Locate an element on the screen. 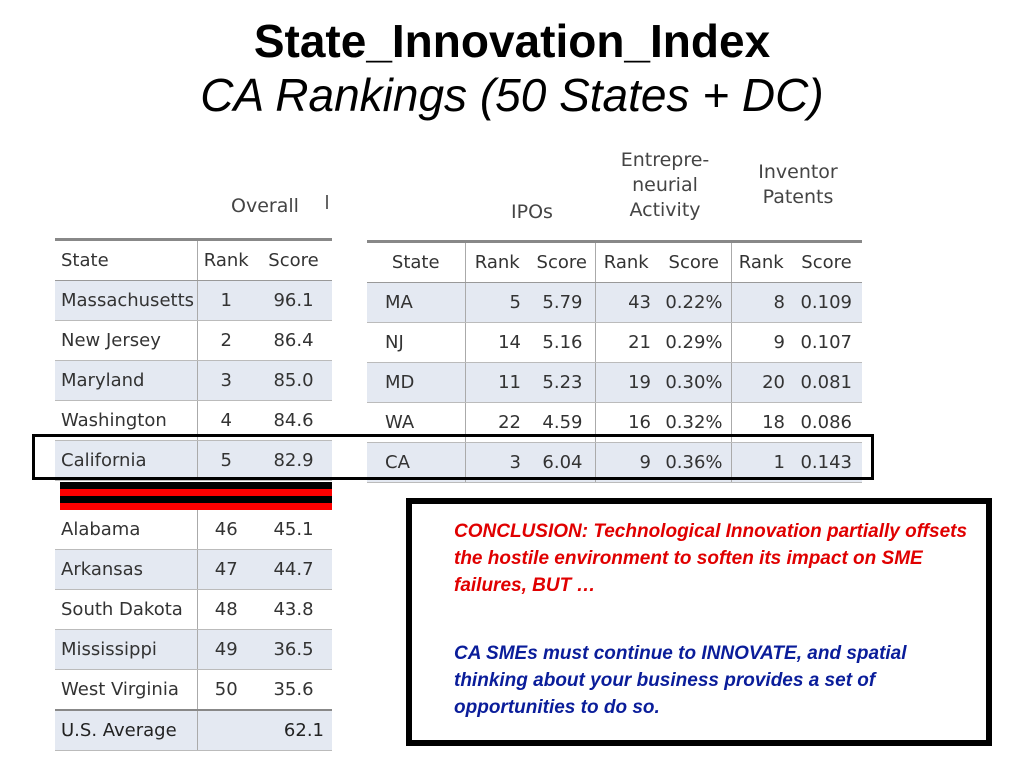 The height and width of the screenshot is (768, 1024). score-value: 43.8 is located at coordinates (293, 609).